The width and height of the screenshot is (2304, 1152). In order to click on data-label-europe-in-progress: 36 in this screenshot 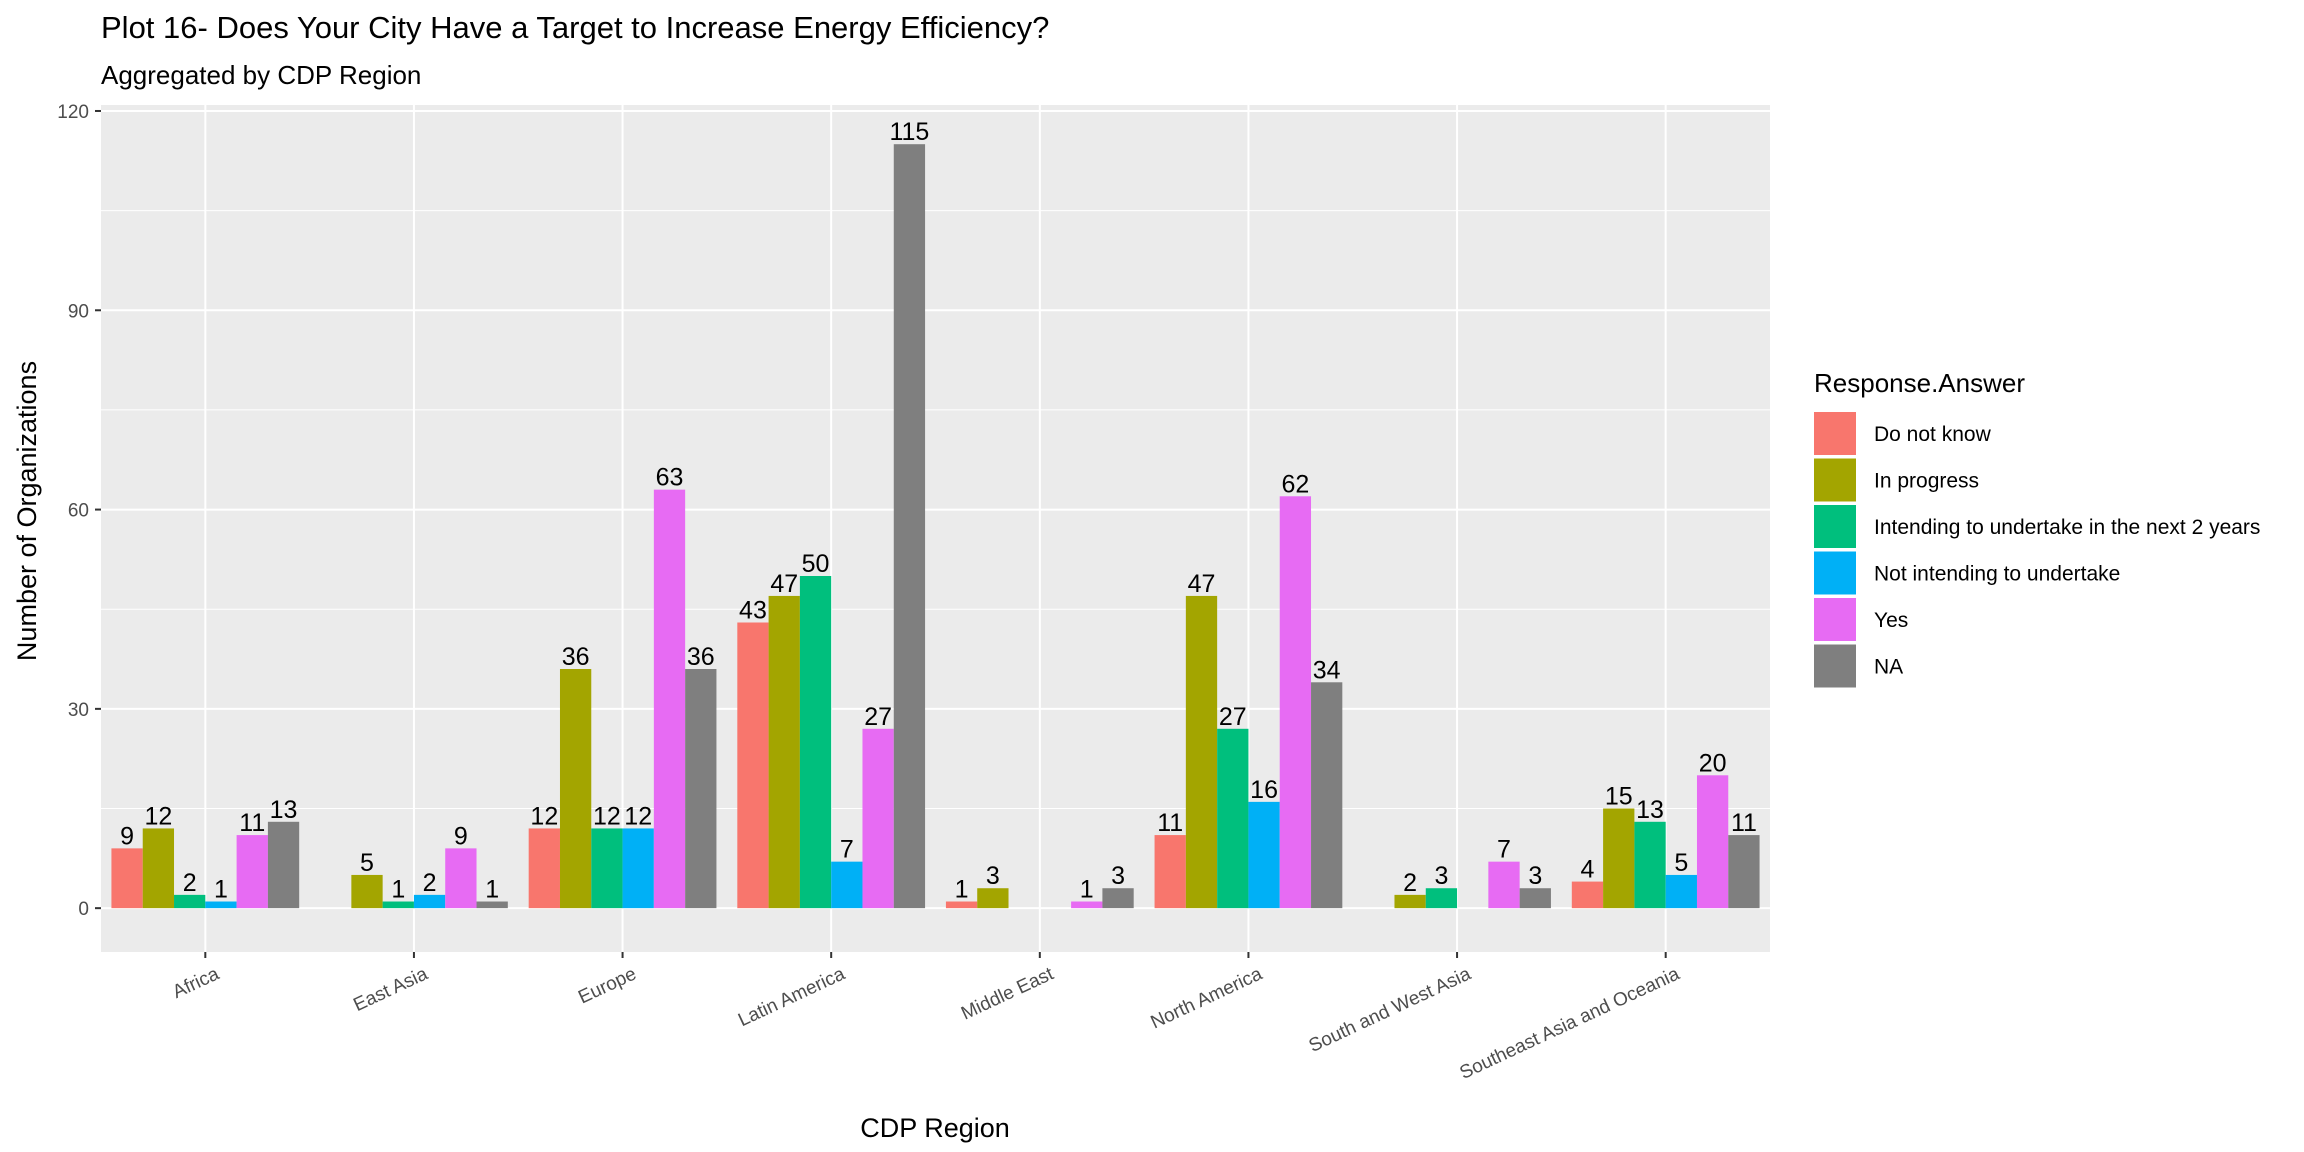, I will do `click(576, 657)`.